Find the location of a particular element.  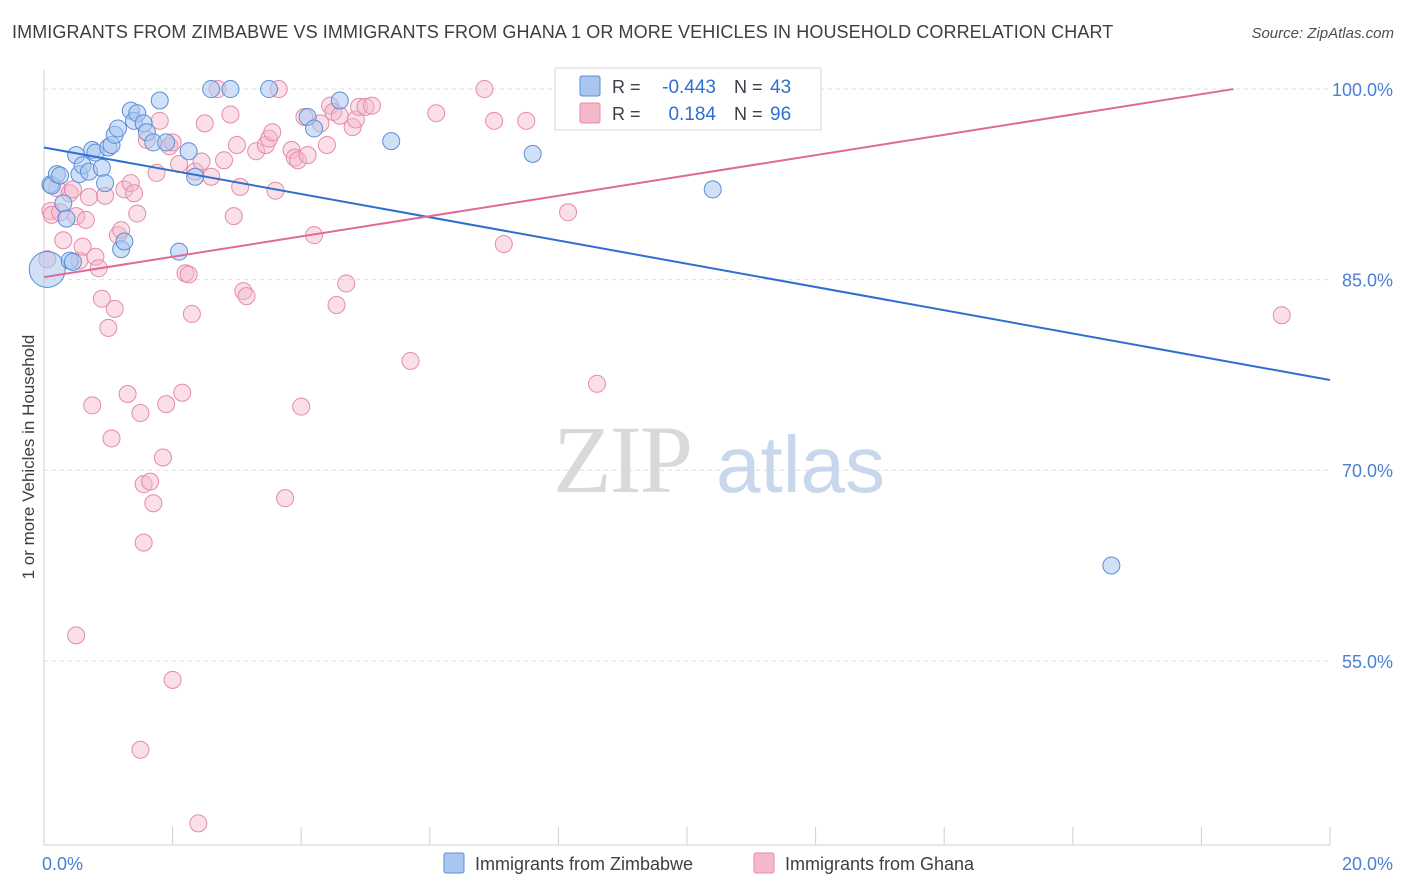

zimbabwe-n-label: N = is located at coordinates (748, 87).